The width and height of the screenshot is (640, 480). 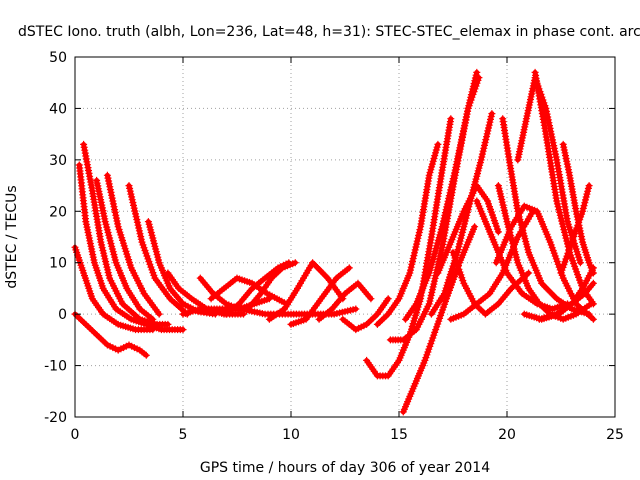 What do you see at coordinates (58, 109) in the screenshot?
I see `y-tick-label: 40` at bounding box center [58, 109].